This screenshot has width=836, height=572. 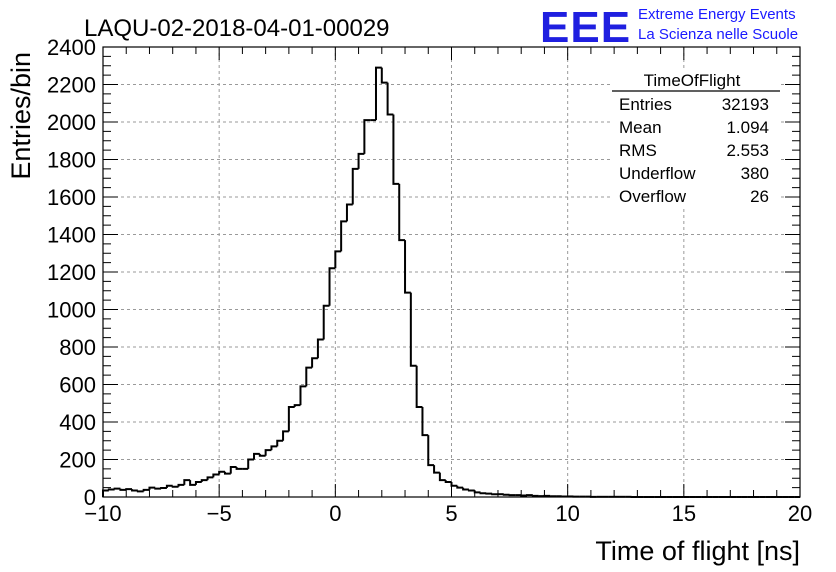 I want to click on x-tick-label: −10, so click(x=102, y=513).